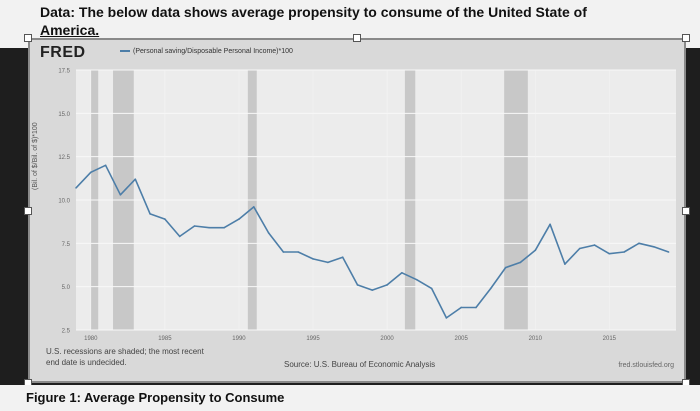 The image size is (700, 411). Describe the element at coordinates (66, 332) in the screenshot. I see `y-tick-label: 2.5` at that location.